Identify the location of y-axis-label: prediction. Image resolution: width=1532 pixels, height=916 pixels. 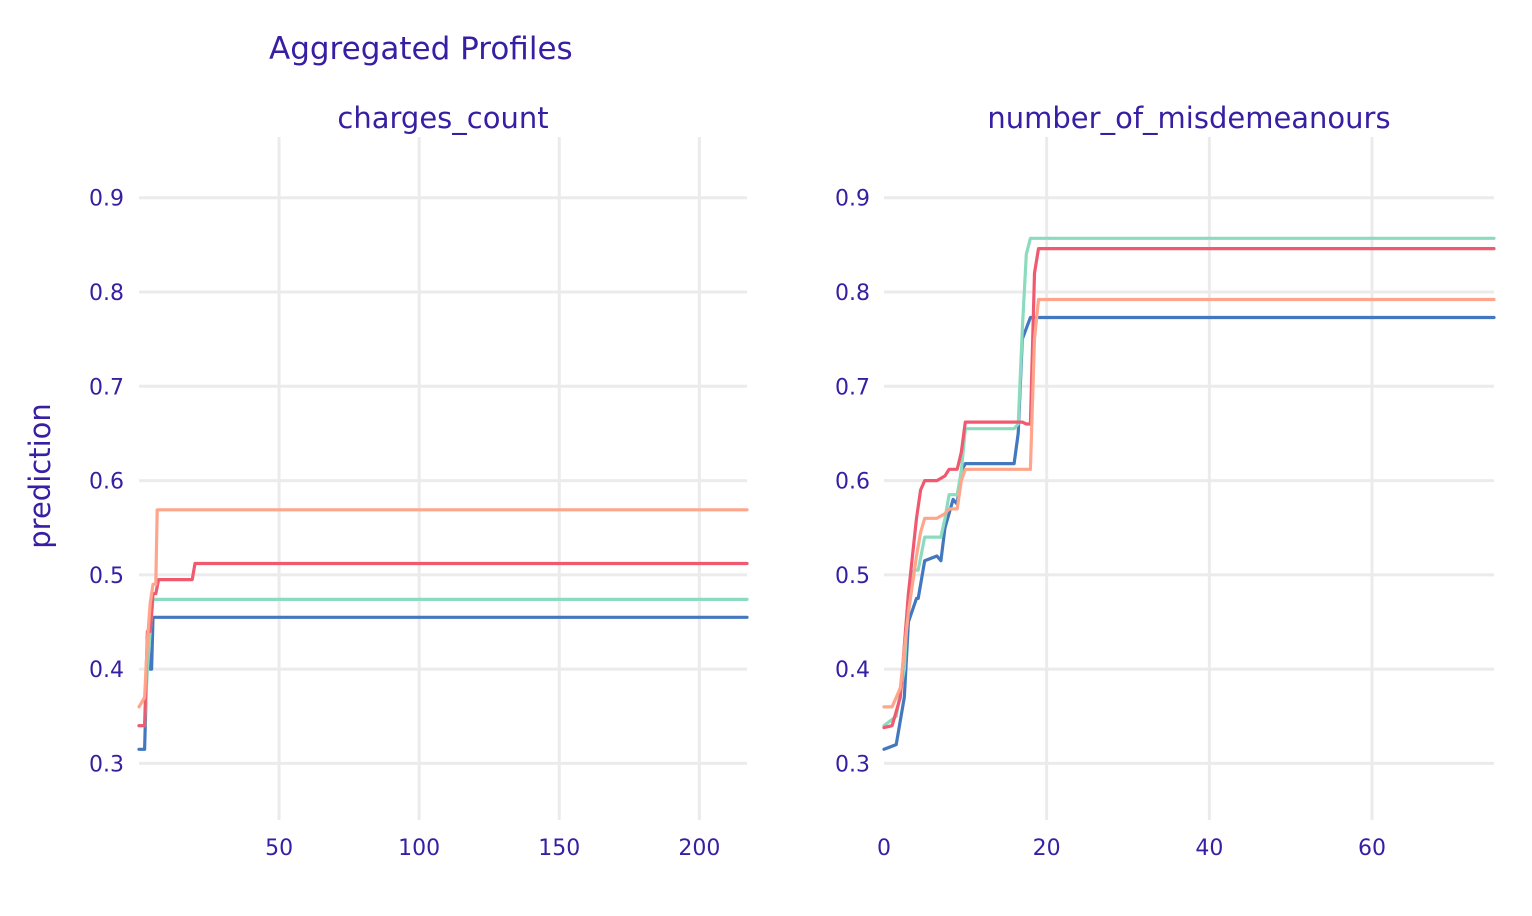
(40, 476).